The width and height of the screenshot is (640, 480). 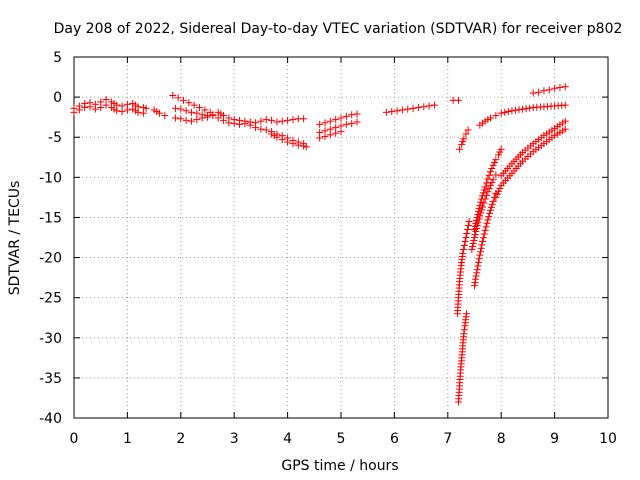 What do you see at coordinates (55, 138) in the screenshot?
I see `y-tick-label: -5` at bounding box center [55, 138].